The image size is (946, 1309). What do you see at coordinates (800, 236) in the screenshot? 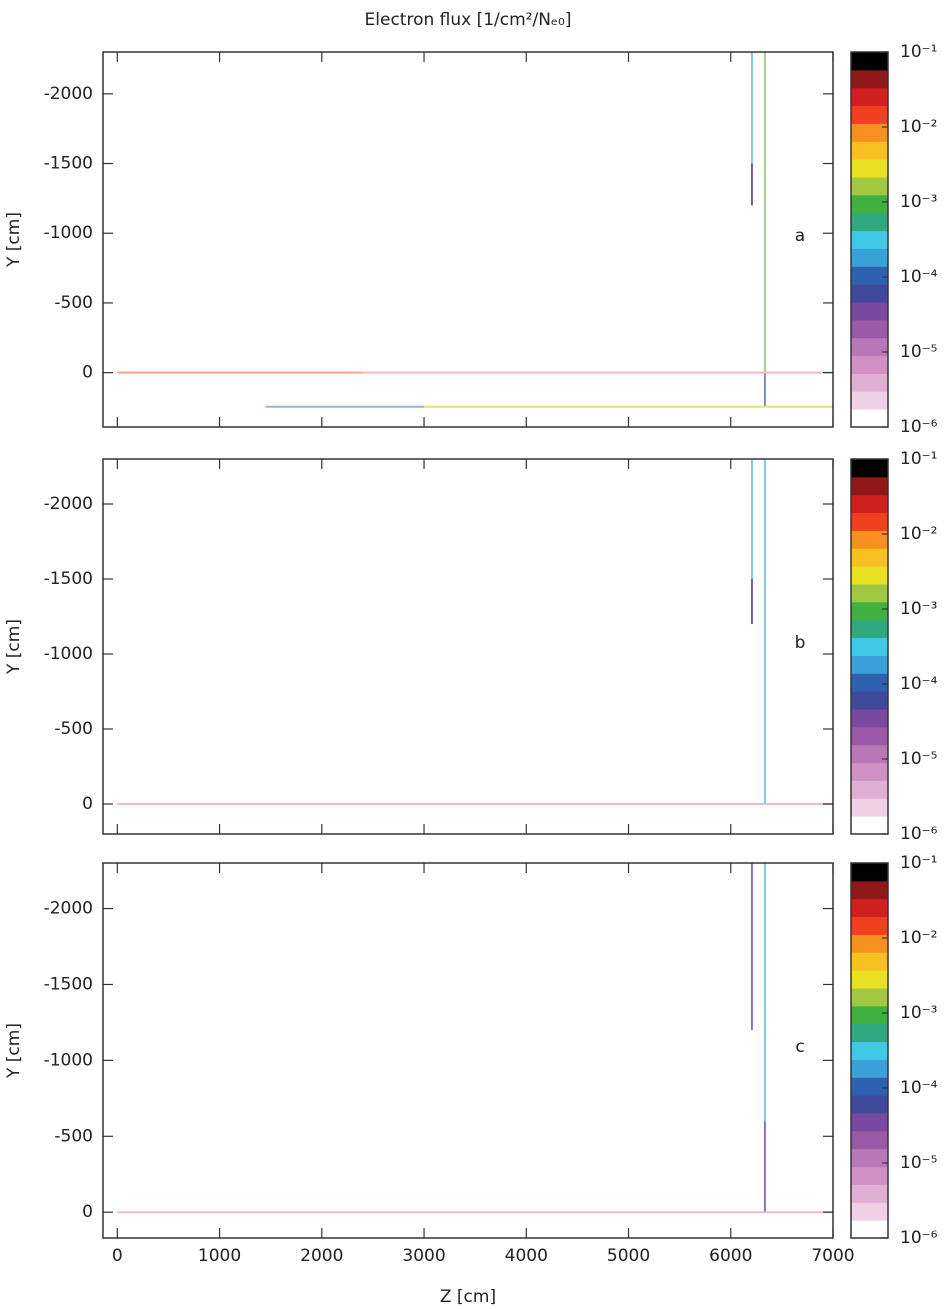
I see `panel-label: a` at bounding box center [800, 236].